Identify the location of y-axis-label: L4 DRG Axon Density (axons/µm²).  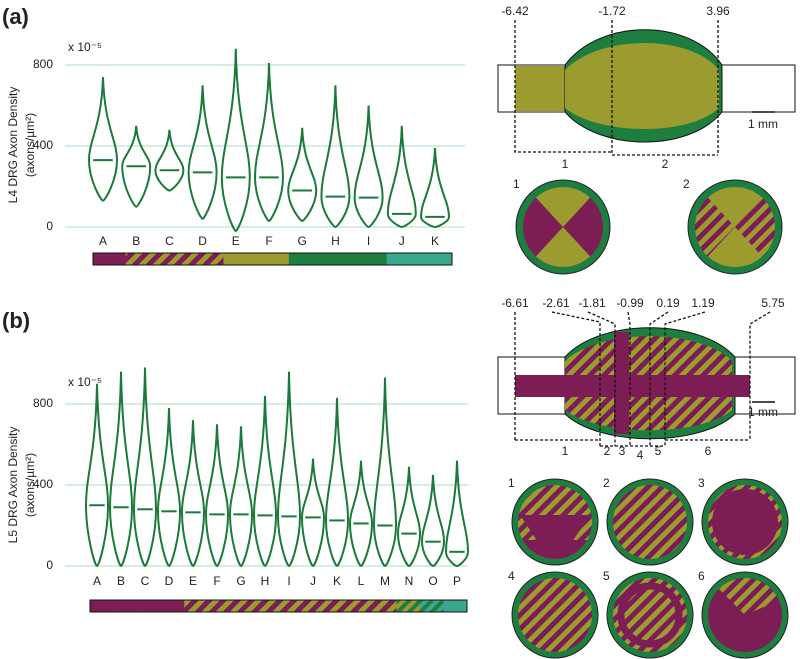
(21, 145).